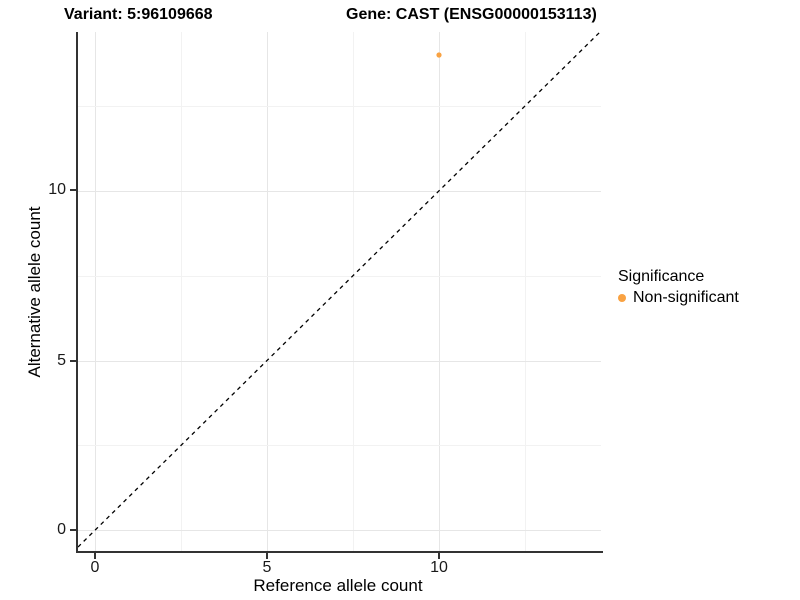 This screenshot has height=600, width=800. I want to click on legend-item-non-significant: Non-significant, so click(677, 298).